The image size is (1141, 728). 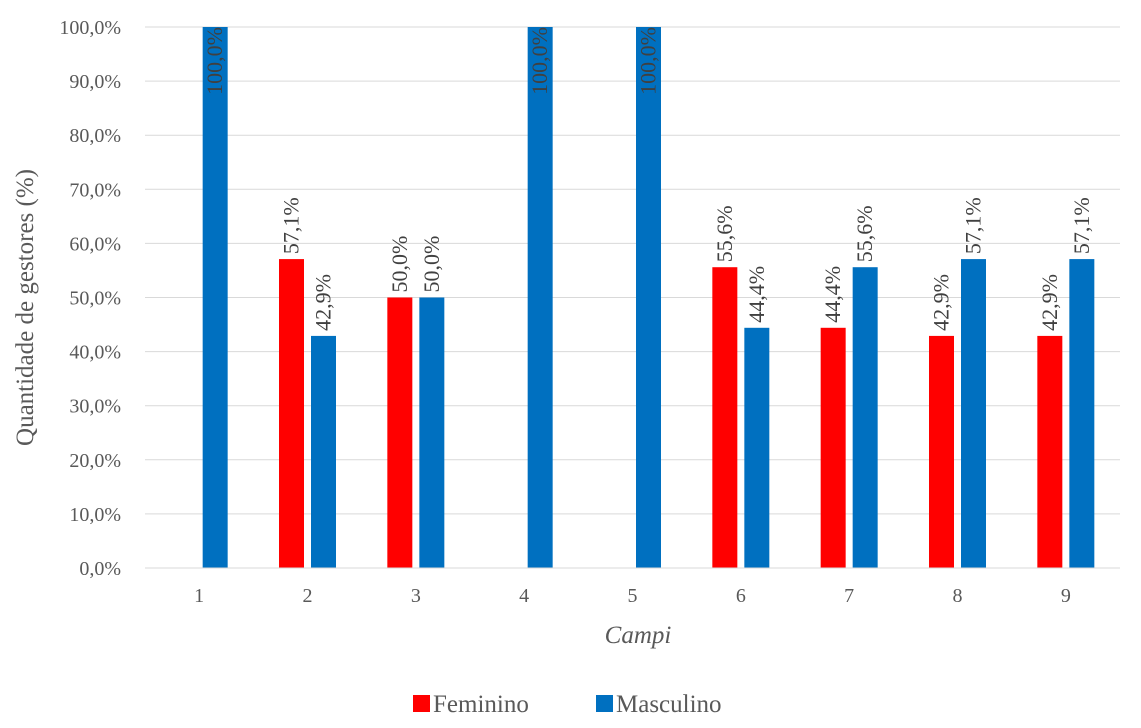 I want to click on y-tick-label: 50,0%, so click(x=95, y=299).